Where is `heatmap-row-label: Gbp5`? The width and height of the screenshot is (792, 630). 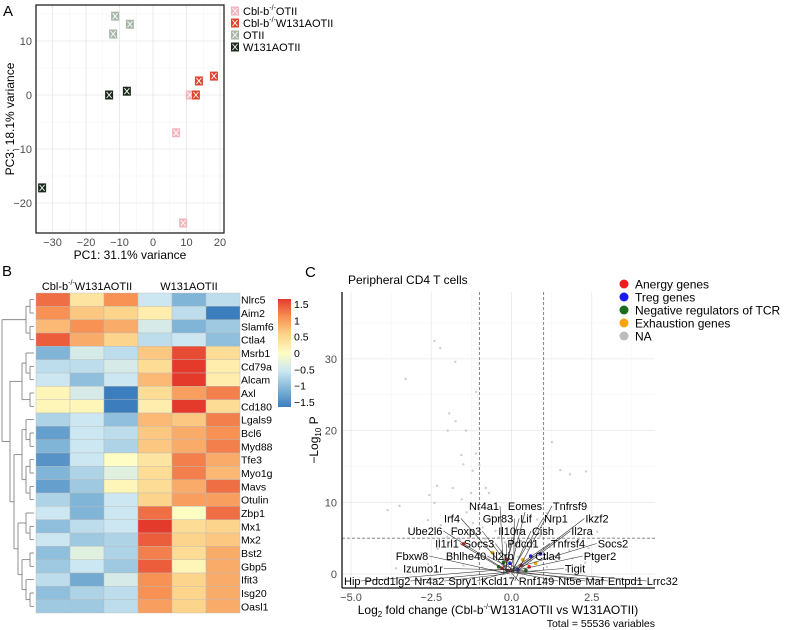 heatmap-row-label: Gbp5 is located at coordinates (254, 567).